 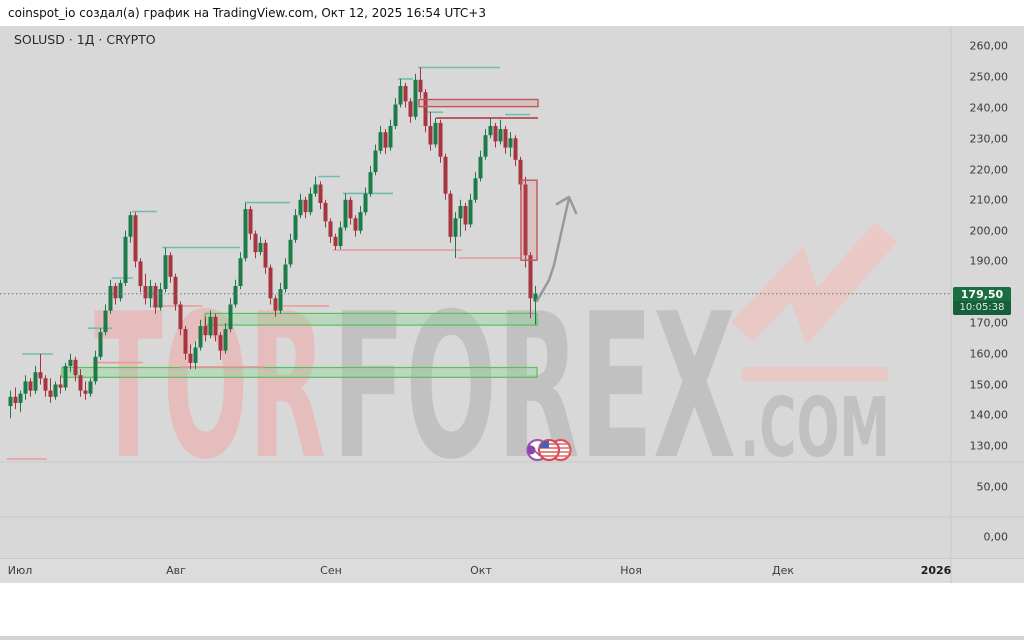 I want to click on time-axis-label: Окт, so click(x=481, y=570).